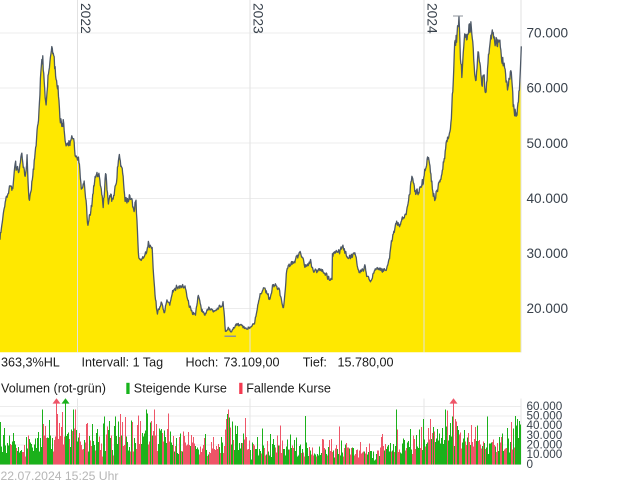 The height and width of the screenshot is (483, 620). What do you see at coordinates (315, 363) in the screenshot?
I see `svg-text: Tief:` at bounding box center [315, 363].